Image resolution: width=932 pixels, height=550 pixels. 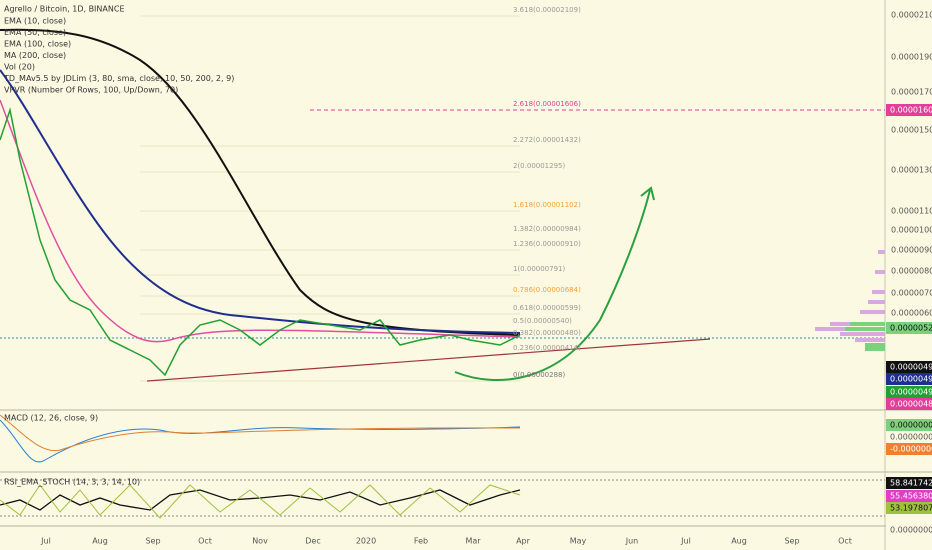 I want to click on time-label: 2020, so click(x=366, y=541).